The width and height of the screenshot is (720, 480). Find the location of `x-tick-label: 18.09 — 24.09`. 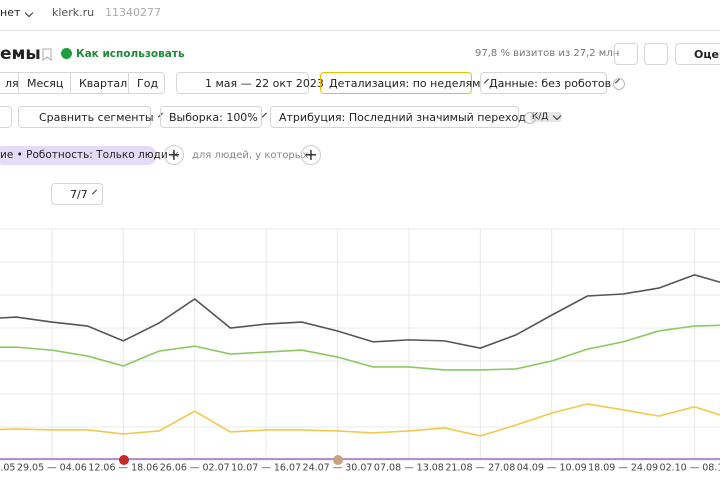

x-tick-label: 18.09 — 24.09 is located at coordinates (623, 468).